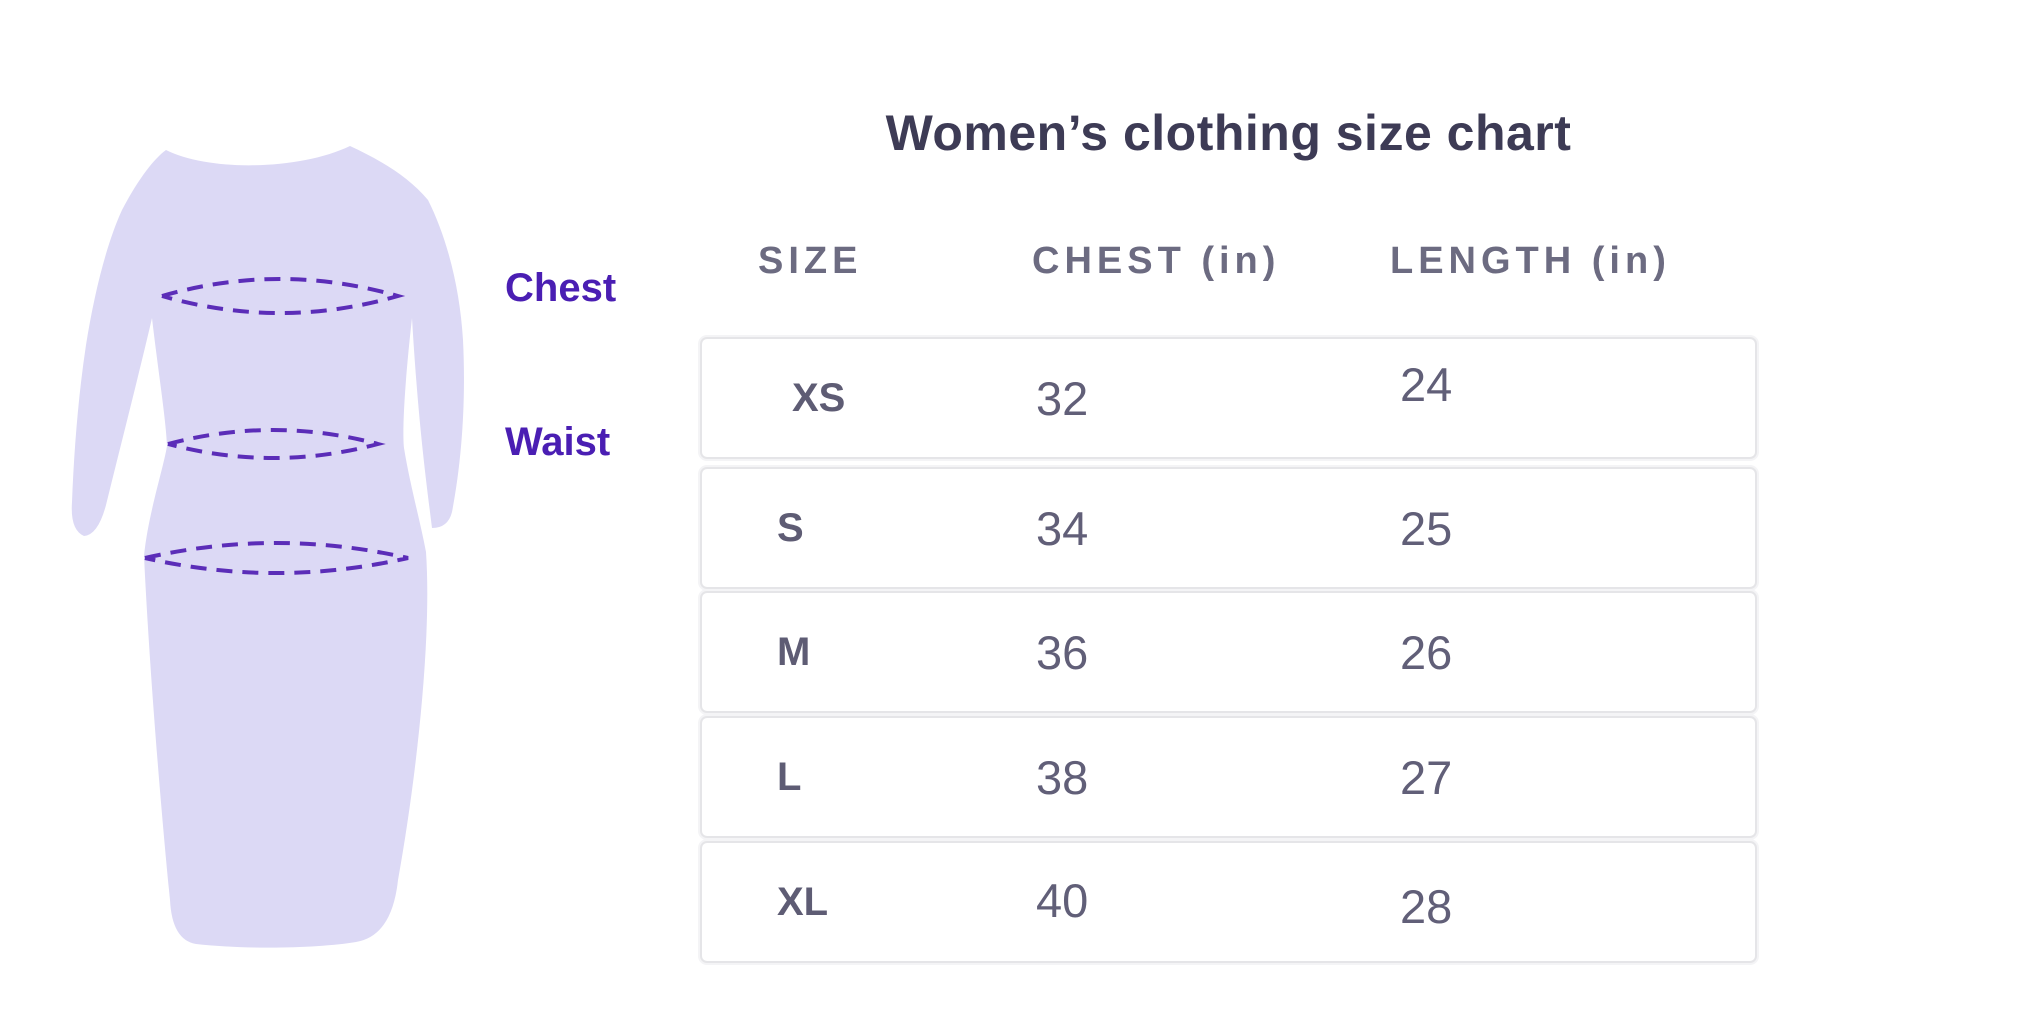  I want to click on chest-cell: 32, so click(1062, 398).